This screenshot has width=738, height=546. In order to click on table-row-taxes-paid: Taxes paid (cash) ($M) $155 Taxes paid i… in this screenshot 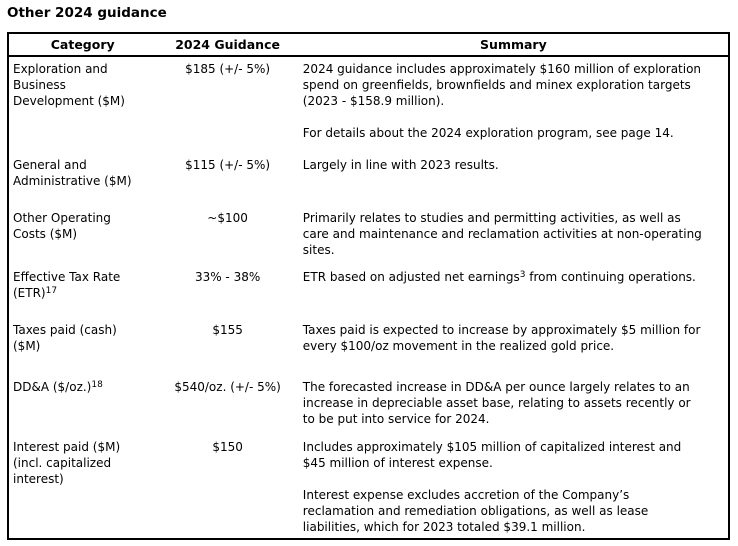, I will do `click(368, 346)`.